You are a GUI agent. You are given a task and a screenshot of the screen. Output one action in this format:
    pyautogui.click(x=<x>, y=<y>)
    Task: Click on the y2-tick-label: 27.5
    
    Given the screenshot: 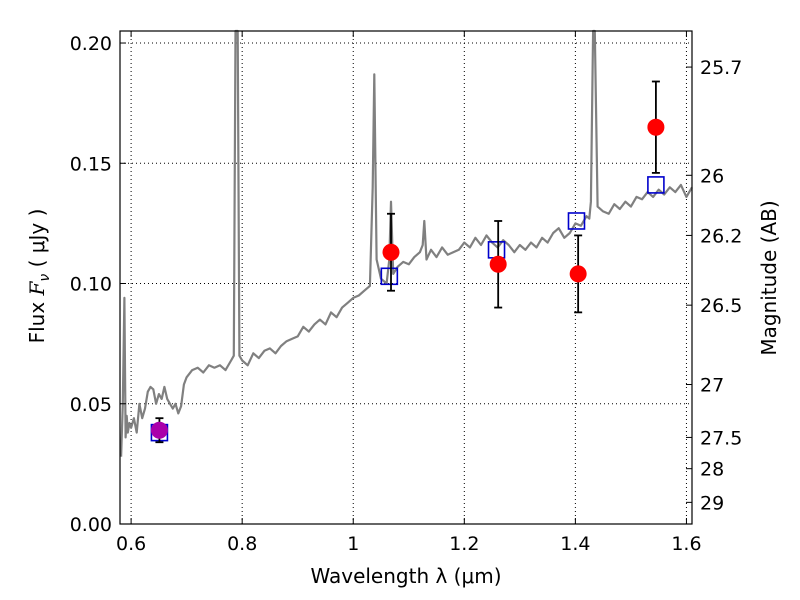 What is the action you would take?
    pyautogui.click(x=721, y=438)
    